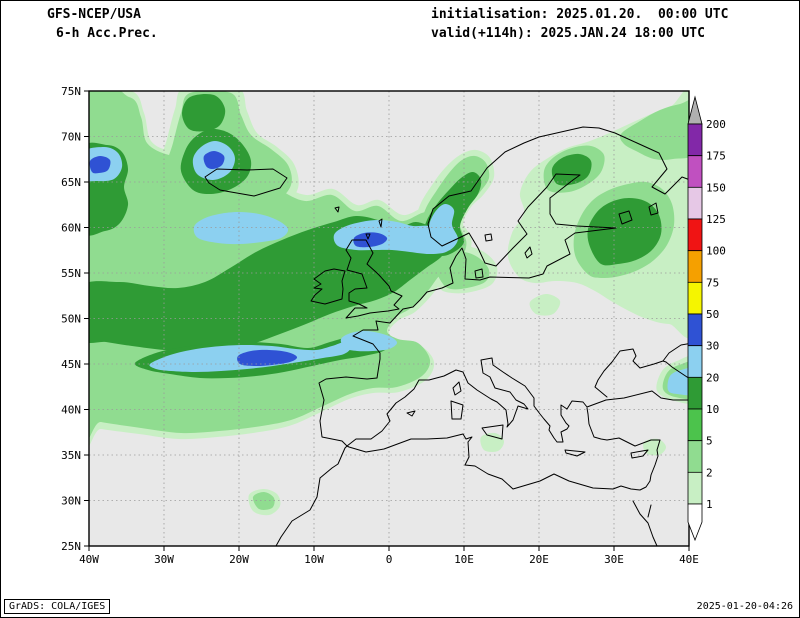 The height and width of the screenshot is (618, 800). Describe the element at coordinates (716, 219) in the screenshot. I see `colorbar-label: 125` at that location.